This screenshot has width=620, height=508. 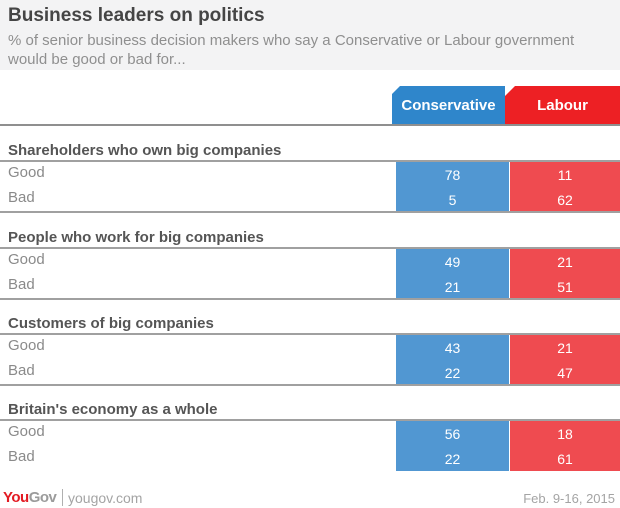 I want to click on section-title: Customers of big companies, so click(x=111, y=323).